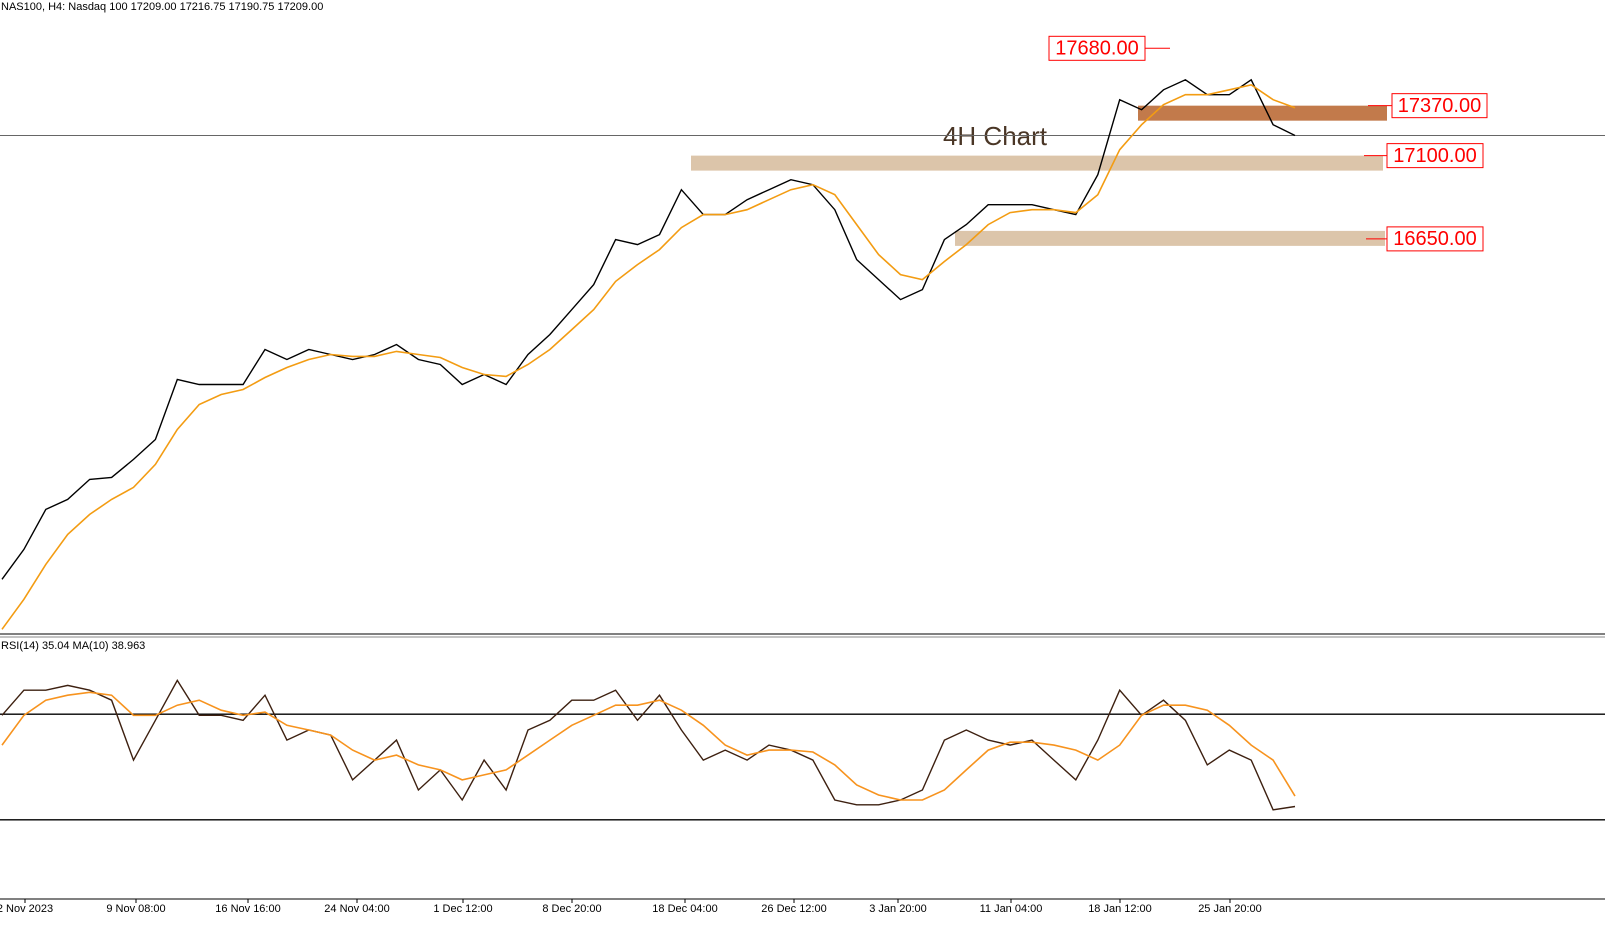 The height and width of the screenshot is (937, 1605). What do you see at coordinates (898, 909) in the screenshot?
I see `x-tick-label: 3 Jan 20:00` at bounding box center [898, 909].